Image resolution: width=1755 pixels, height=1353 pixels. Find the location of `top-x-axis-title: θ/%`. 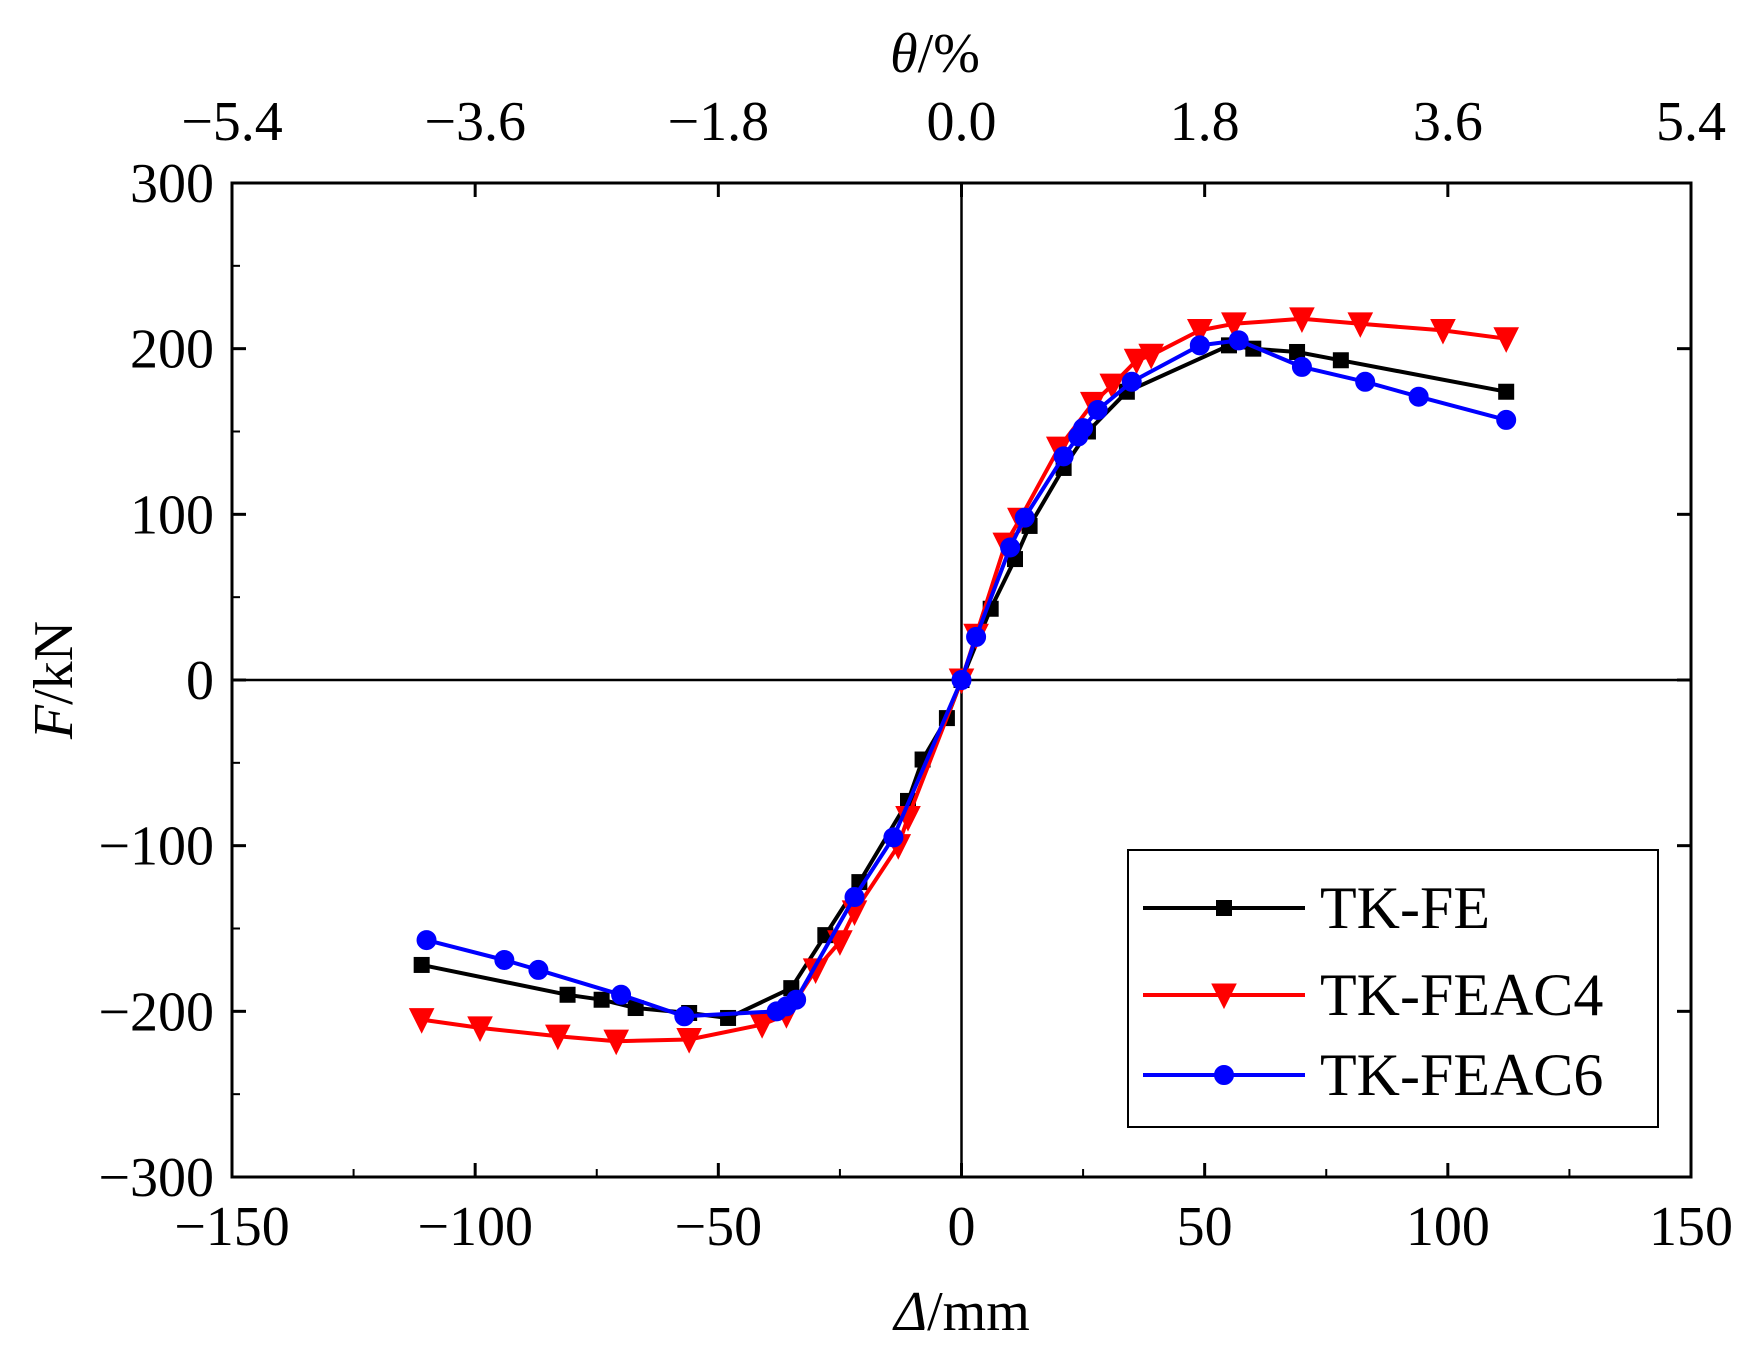

top-x-axis-title: θ/% is located at coordinates (935, 54).